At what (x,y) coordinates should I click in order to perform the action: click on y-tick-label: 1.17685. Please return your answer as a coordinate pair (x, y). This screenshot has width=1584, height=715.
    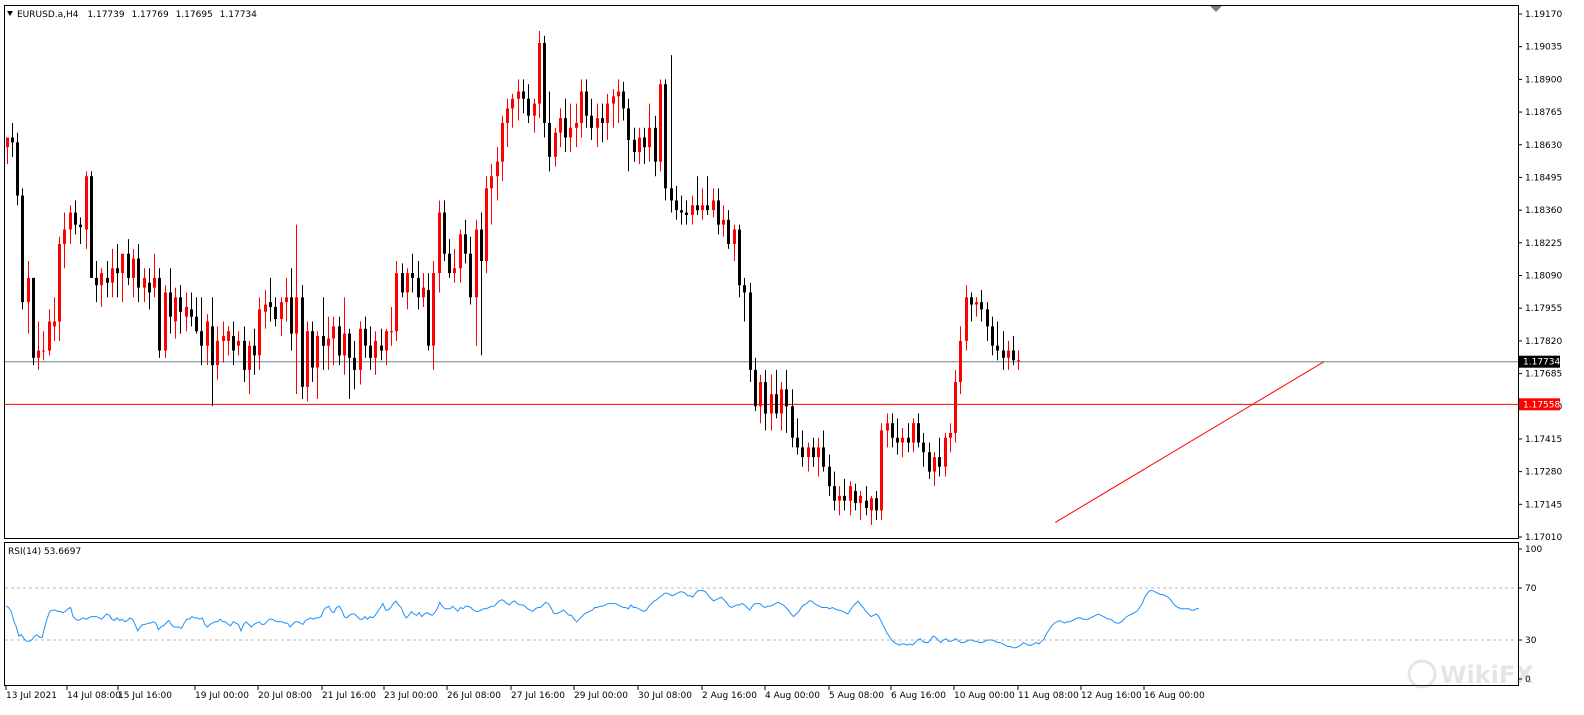
    Looking at the image, I should click on (1543, 375).